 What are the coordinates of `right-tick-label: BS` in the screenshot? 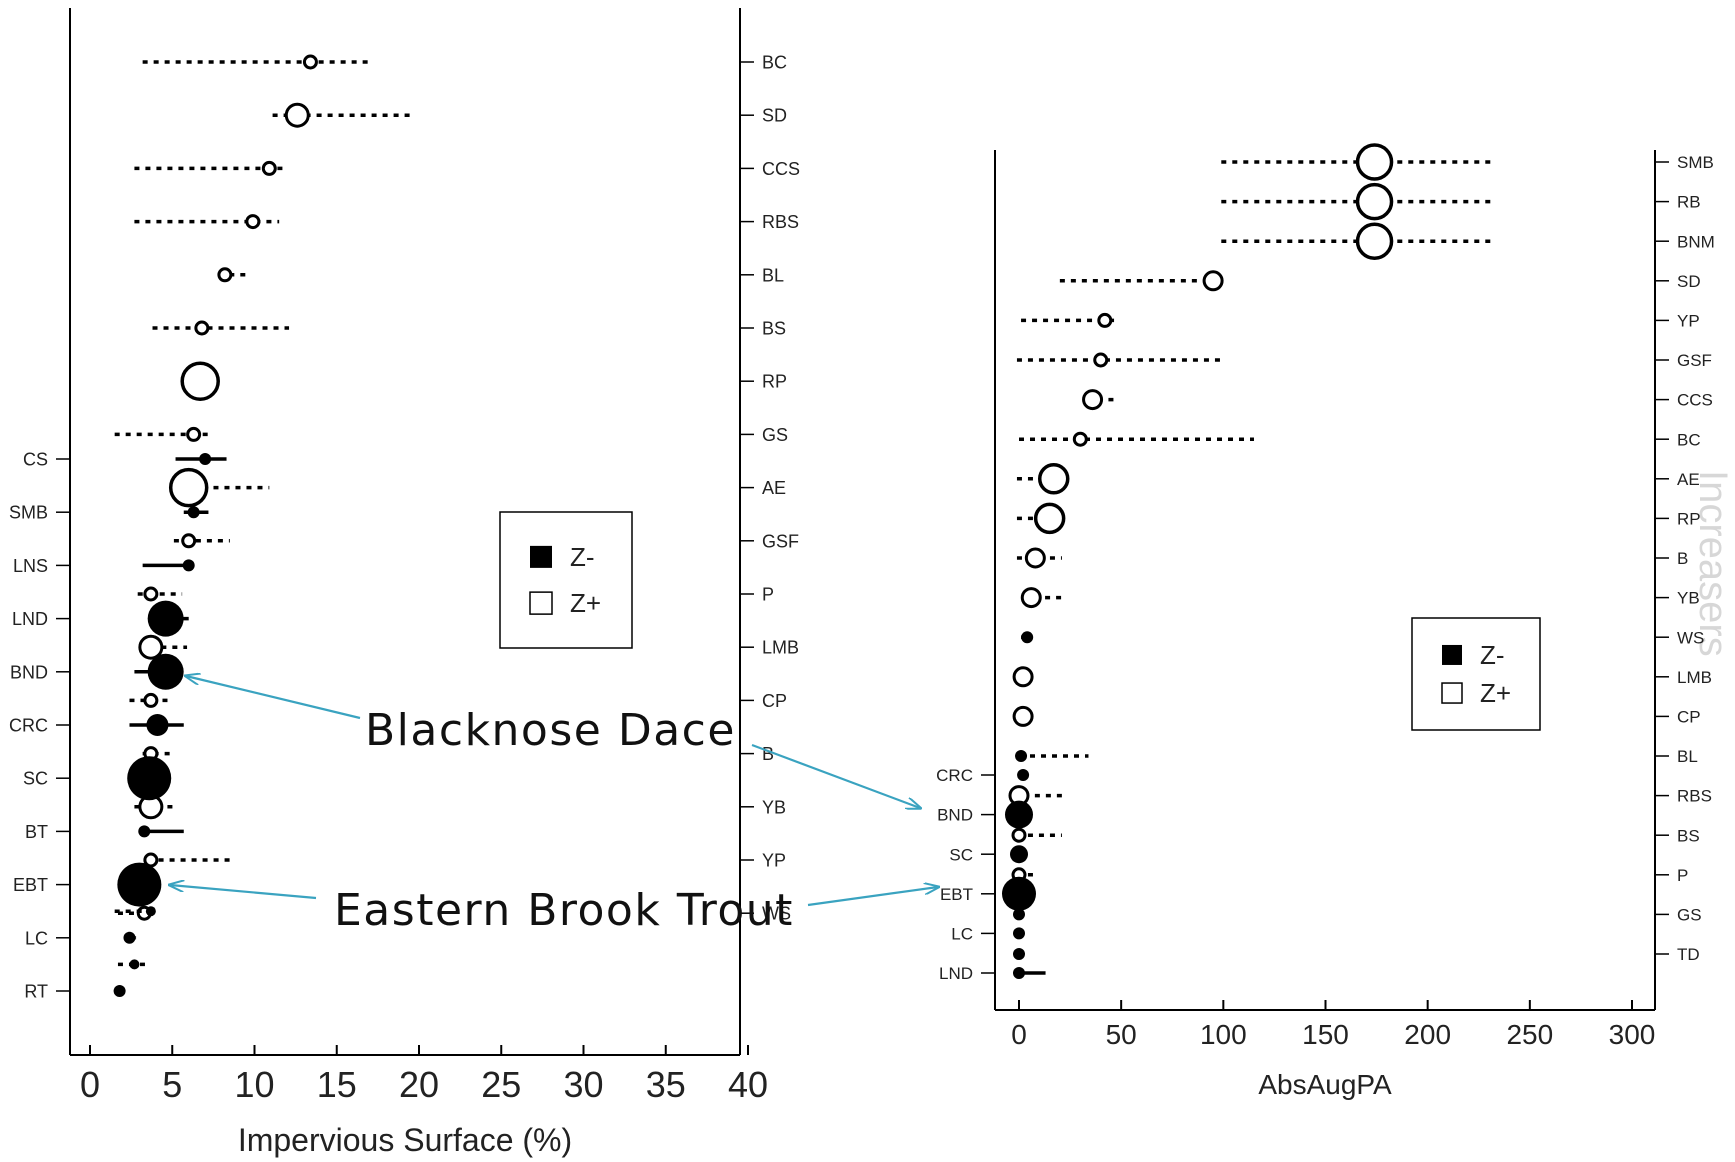 It's located at (774, 328).